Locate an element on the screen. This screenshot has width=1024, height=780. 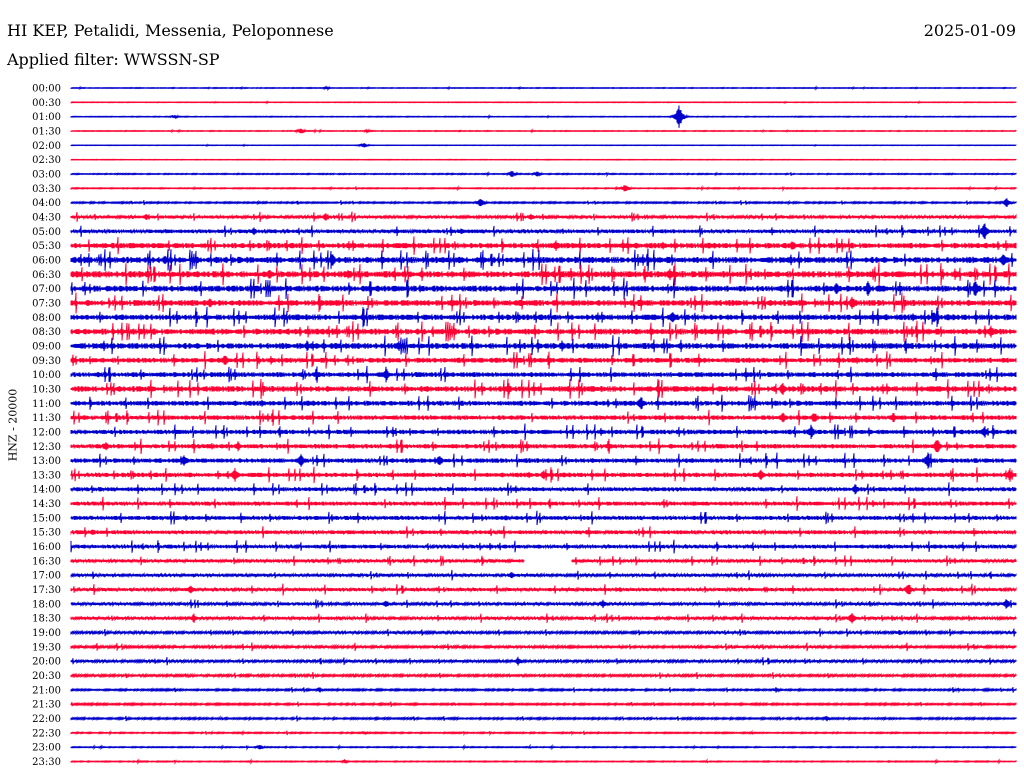
trace-time-label: 12:00 is located at coordinates (46, 432).